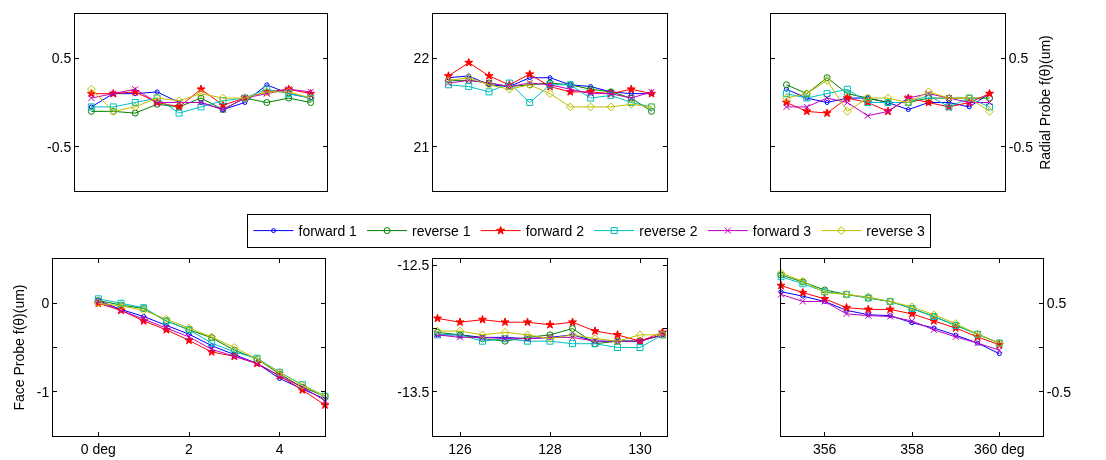 The width and height of the screenshot is (1106, 460). Describe the element at coordinates (421, 146) in the screenshot. I see `y-tick-label: 21` at that location.